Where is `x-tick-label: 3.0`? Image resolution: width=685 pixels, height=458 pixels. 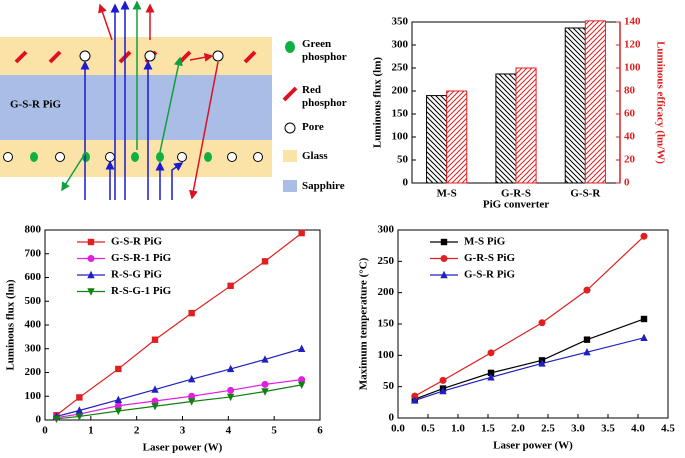
x-tick-label: 3.0 is located at coordinates (578, 429).